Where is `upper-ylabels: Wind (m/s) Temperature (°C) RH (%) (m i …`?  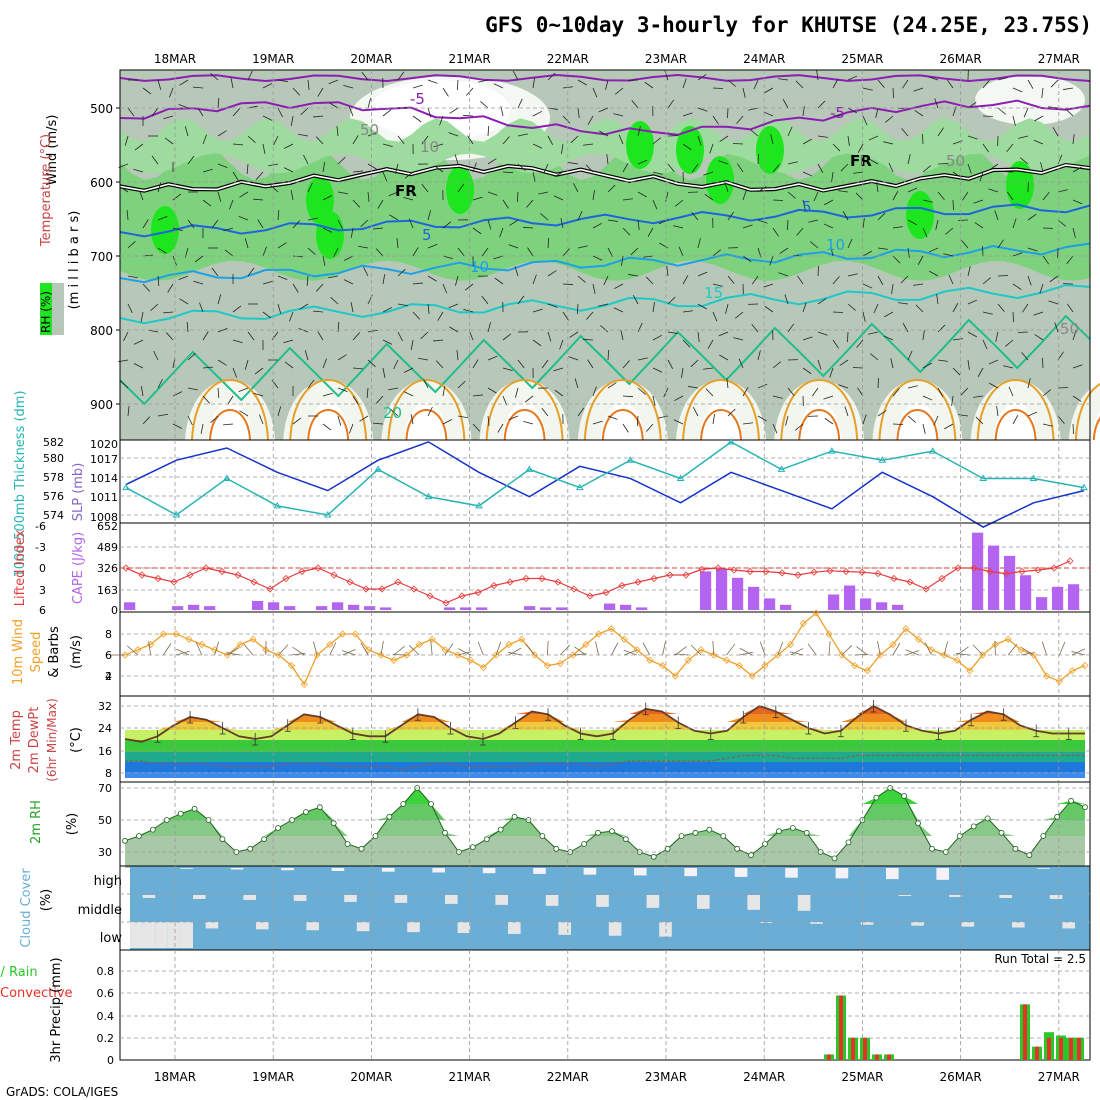 upper-ylabels: Wind (m/s) Temperature (°C) RH (%) (m i … is located at coordinates (60, 224).